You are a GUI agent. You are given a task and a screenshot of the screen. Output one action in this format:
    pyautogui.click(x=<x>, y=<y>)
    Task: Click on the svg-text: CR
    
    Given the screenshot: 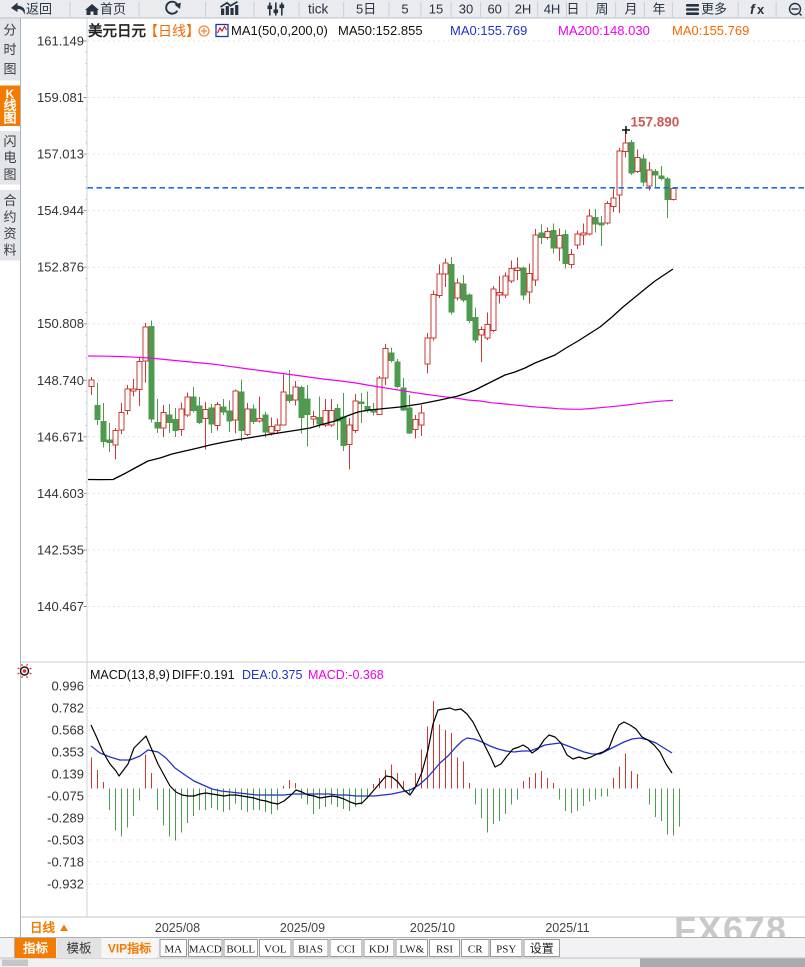 What is the action you would take?
    pyautogui.click(x=475, y=950)
    